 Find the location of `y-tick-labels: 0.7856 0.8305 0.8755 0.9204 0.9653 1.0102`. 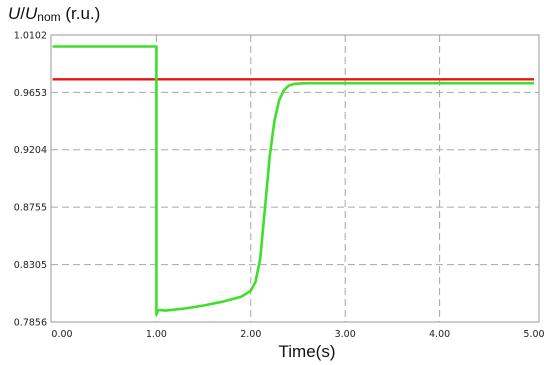

y-tick-labels: 0.7856 0.8305 0.8755 0.9204 0.9653 1.0102 is located at coordinates (30, 180).